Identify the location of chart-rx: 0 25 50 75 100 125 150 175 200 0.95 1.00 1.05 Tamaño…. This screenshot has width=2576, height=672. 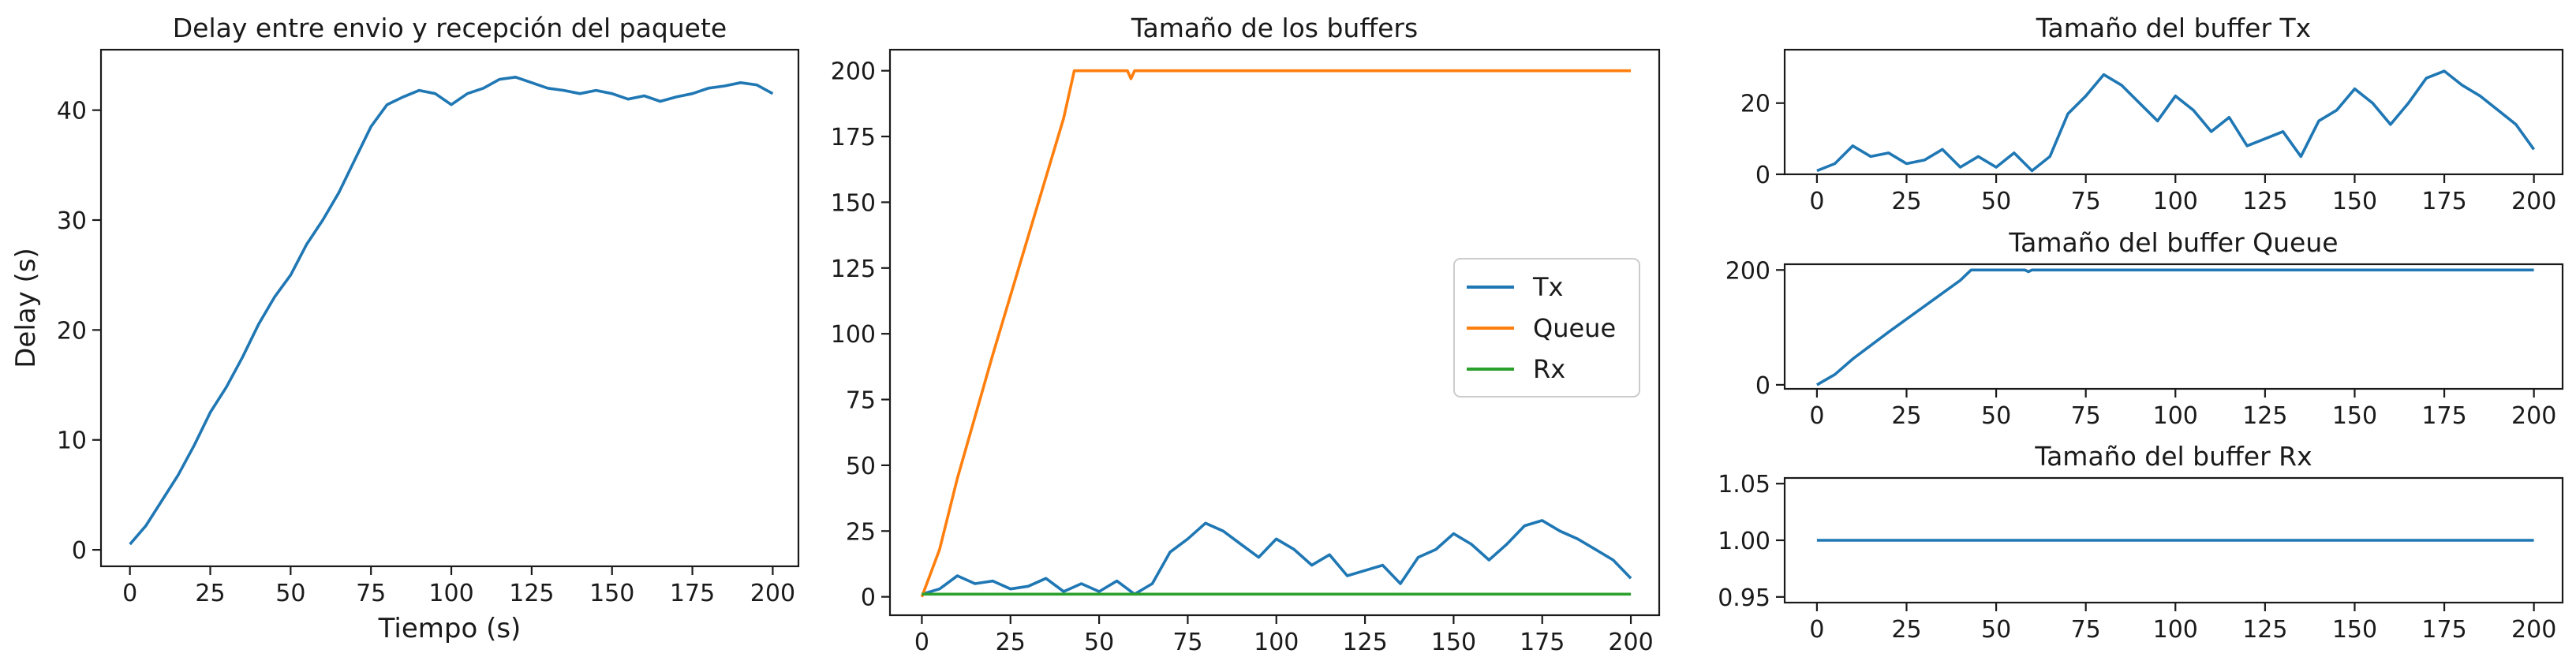
(2141, 542).